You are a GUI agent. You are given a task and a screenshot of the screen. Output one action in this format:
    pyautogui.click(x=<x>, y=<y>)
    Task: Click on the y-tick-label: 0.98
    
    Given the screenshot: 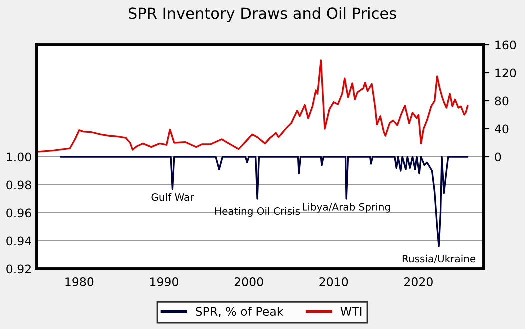 What is the action you would take?
    pyautogui.click(x=19, y=185)
    